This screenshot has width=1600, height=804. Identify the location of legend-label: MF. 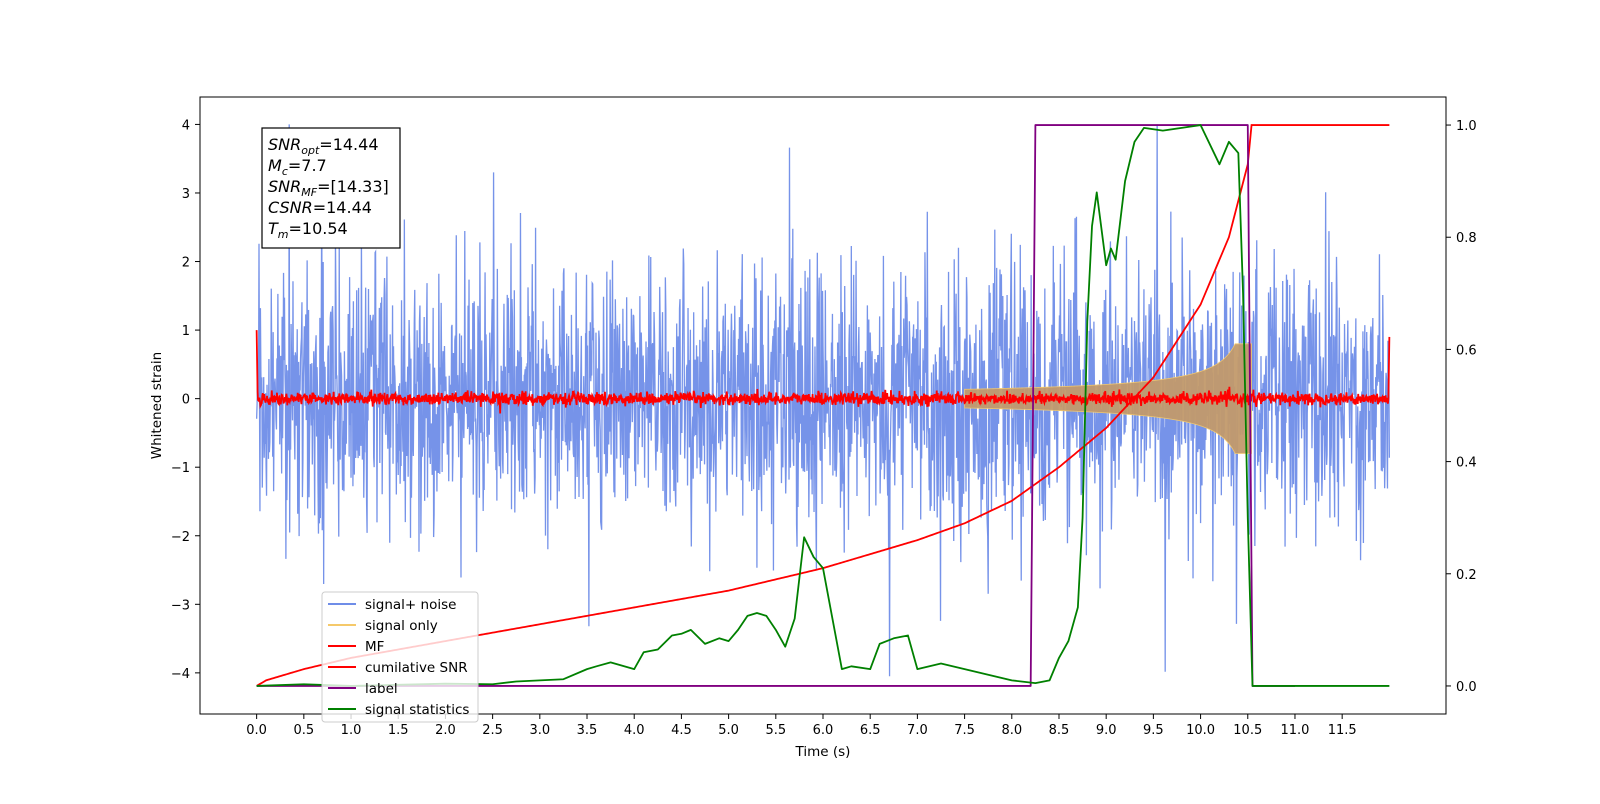
(374, 647).